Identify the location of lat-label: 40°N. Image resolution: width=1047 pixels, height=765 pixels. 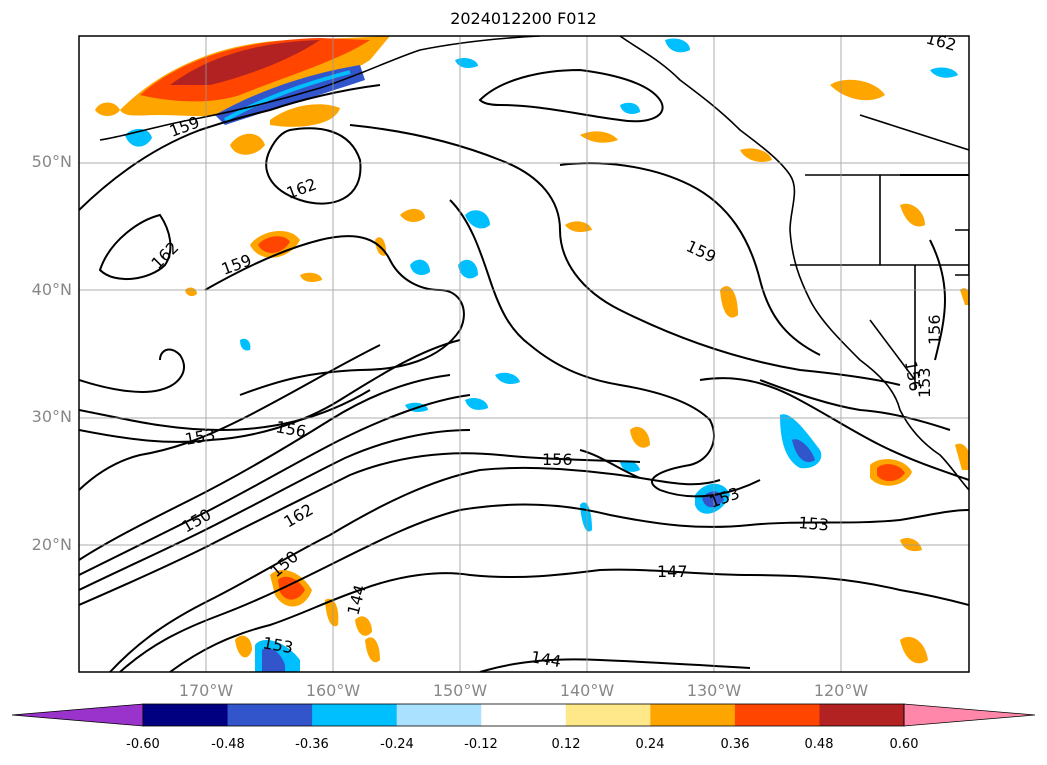
(51, 289).